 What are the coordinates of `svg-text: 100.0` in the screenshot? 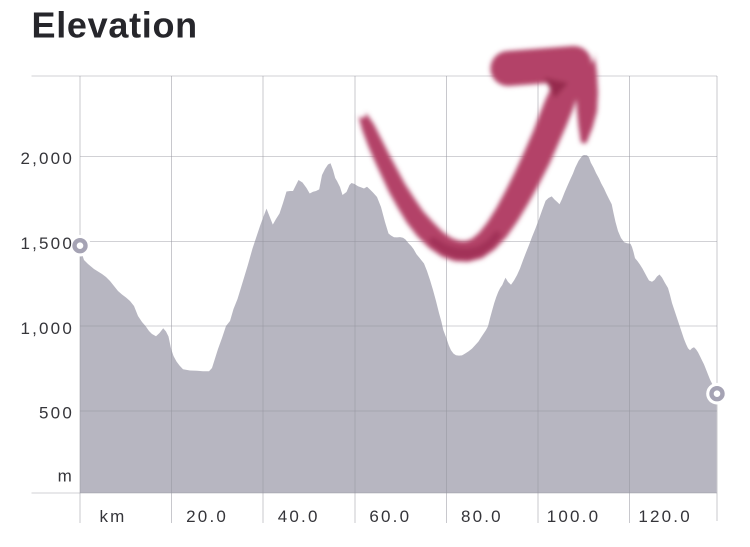 It's located at (574, 516).